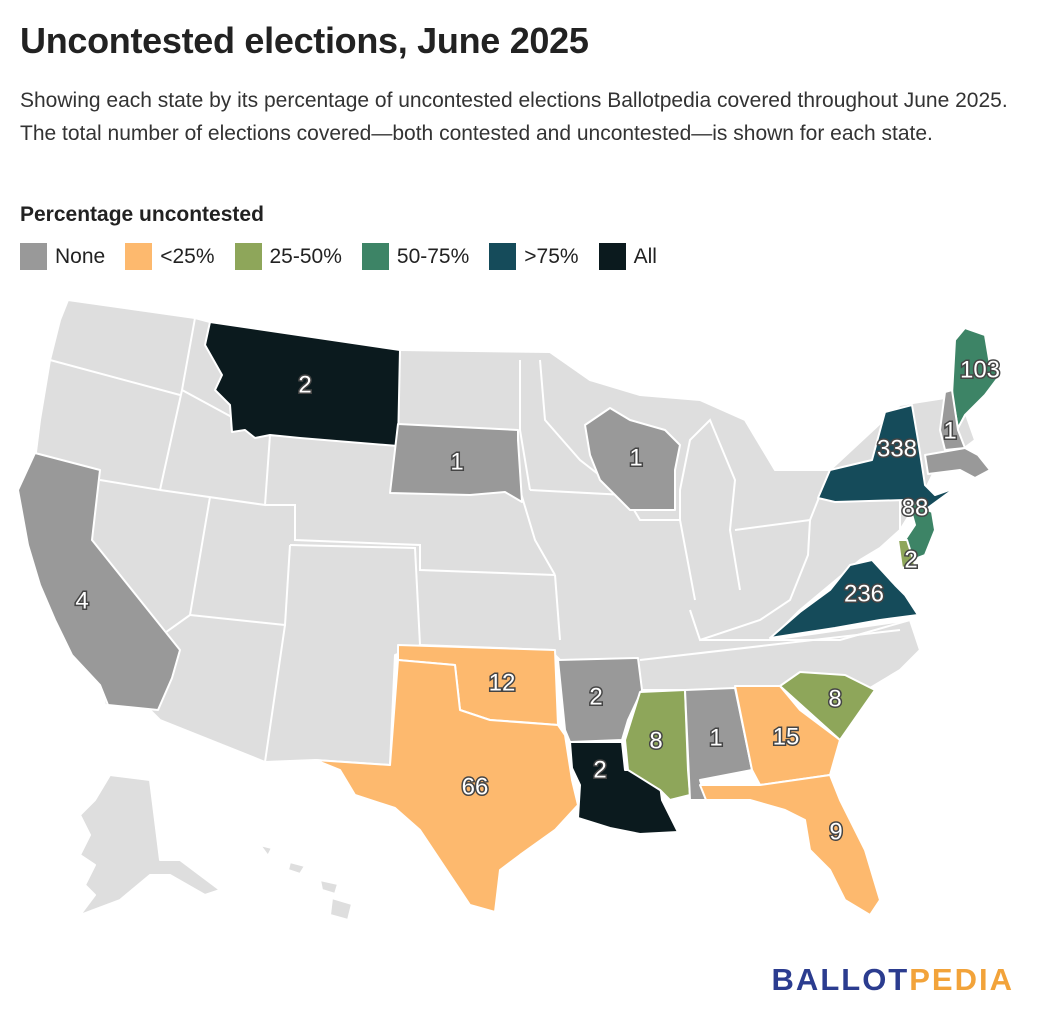 This screenshot has width=1040, height=1020. What do you see at coordinates (503, 256) in the screenshot?
I see `legend-swatch-gt75` at bounding box center [503, 256].